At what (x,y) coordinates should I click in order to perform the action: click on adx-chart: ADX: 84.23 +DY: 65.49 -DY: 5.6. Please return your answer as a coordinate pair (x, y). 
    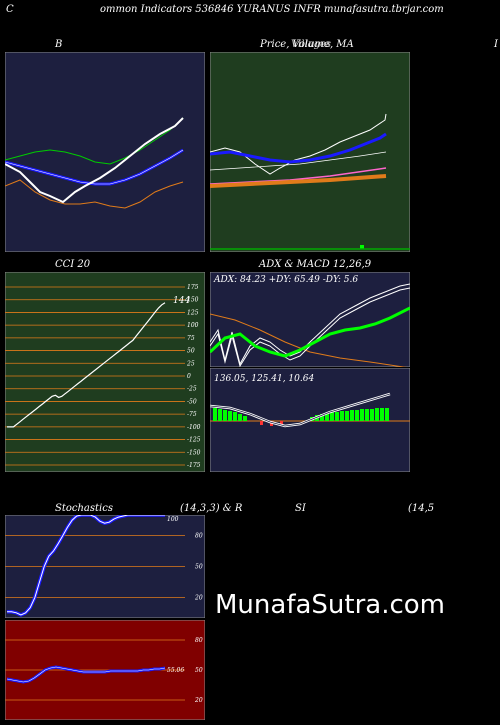
    Looking at the image, I should click on (310, 319).